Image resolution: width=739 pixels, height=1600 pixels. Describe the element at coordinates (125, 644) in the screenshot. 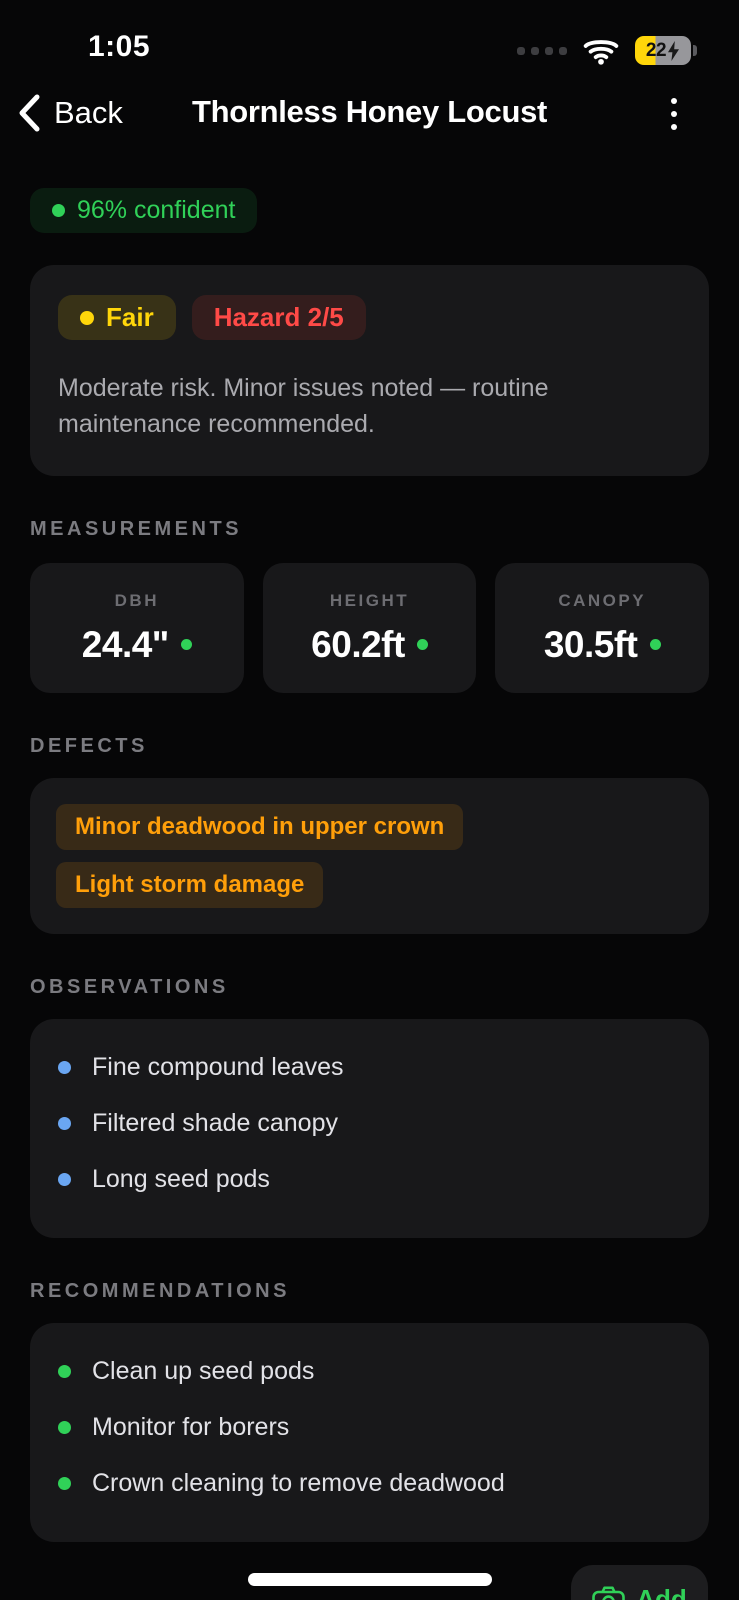

I see `metric-value: 24.4"` at that location.